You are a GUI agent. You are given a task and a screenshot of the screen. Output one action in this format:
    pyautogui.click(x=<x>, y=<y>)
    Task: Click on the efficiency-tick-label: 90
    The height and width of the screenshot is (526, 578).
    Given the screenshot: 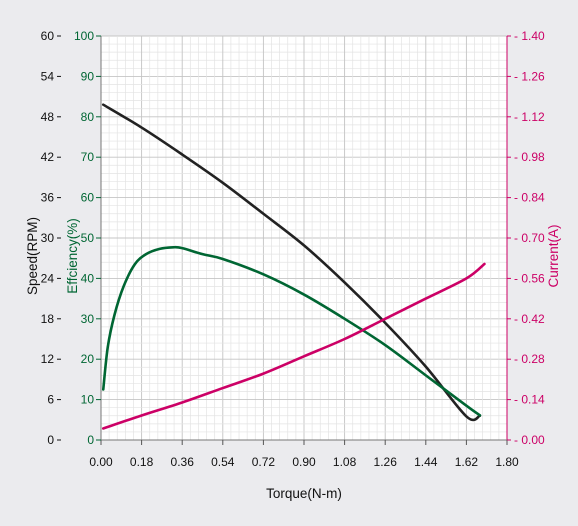 What is the action you would take?
    pyautogui.click(x=88, y=76)
    